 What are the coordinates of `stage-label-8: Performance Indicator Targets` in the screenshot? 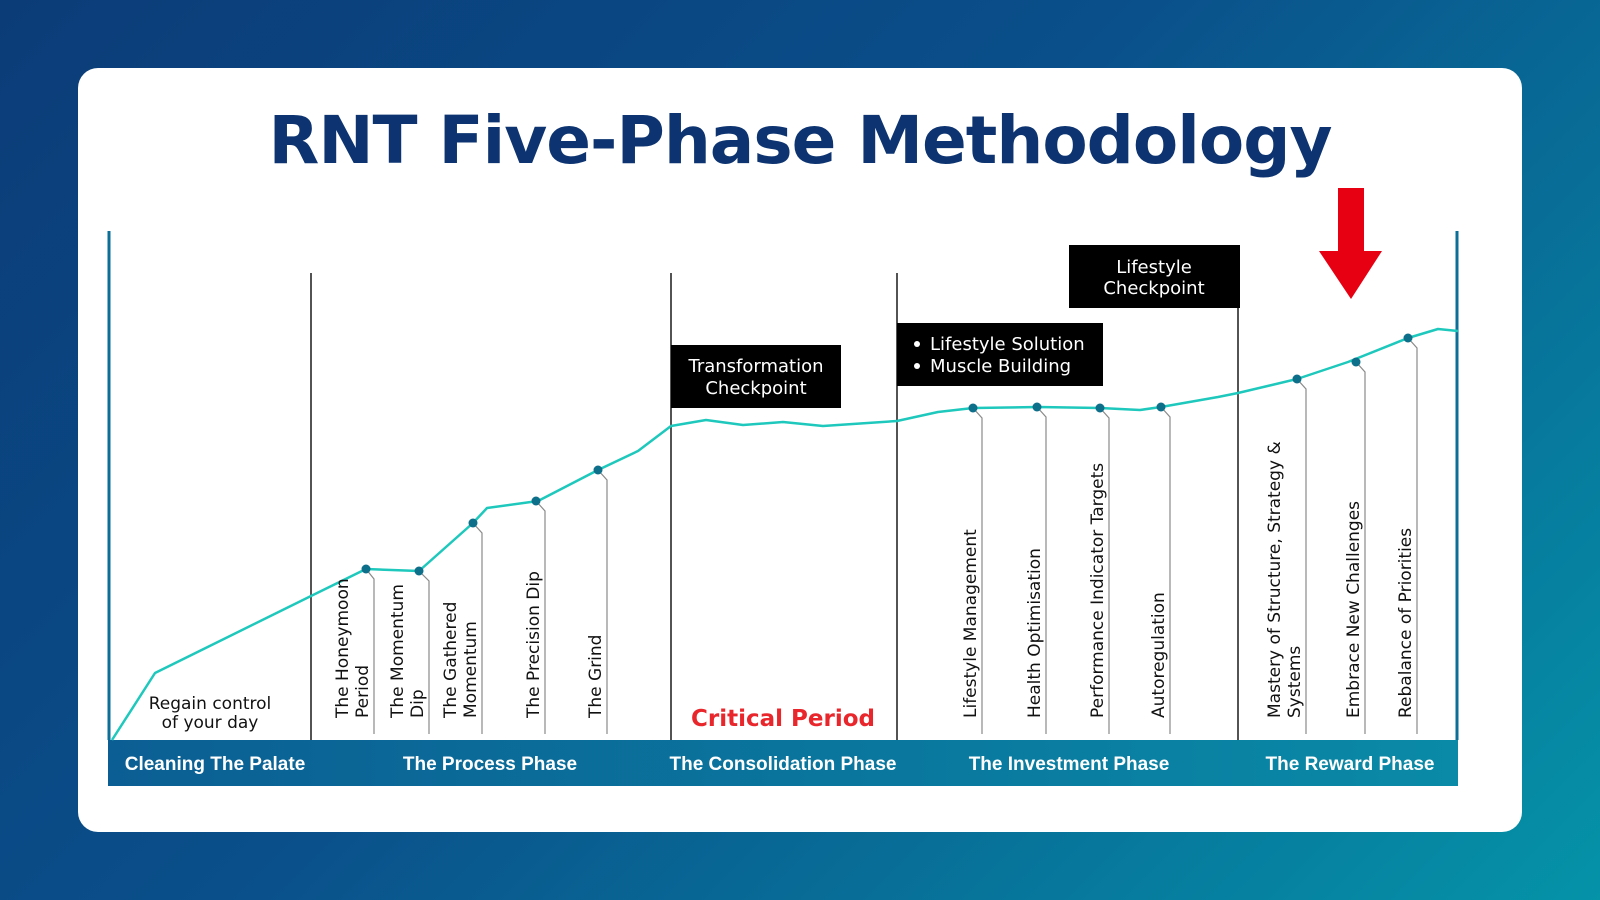 It's located at (1098, 590).